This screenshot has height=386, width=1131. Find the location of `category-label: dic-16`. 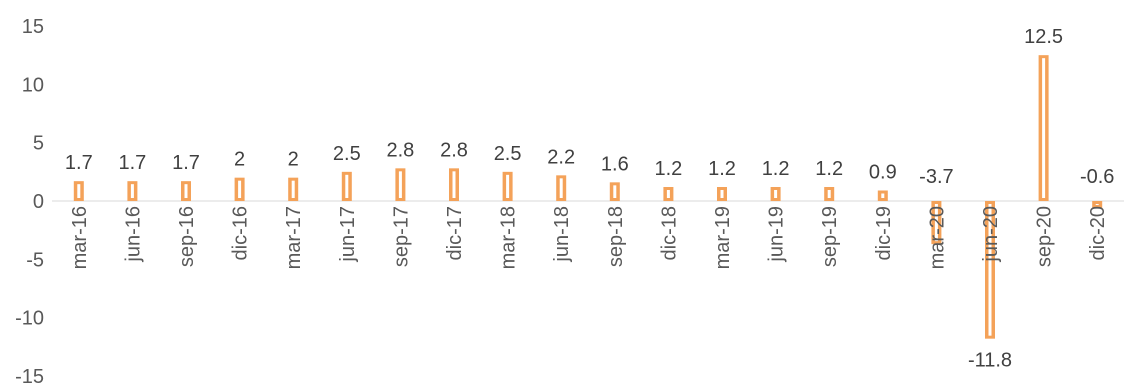

category-label: dic-16 is located at coordinates (241, 233).